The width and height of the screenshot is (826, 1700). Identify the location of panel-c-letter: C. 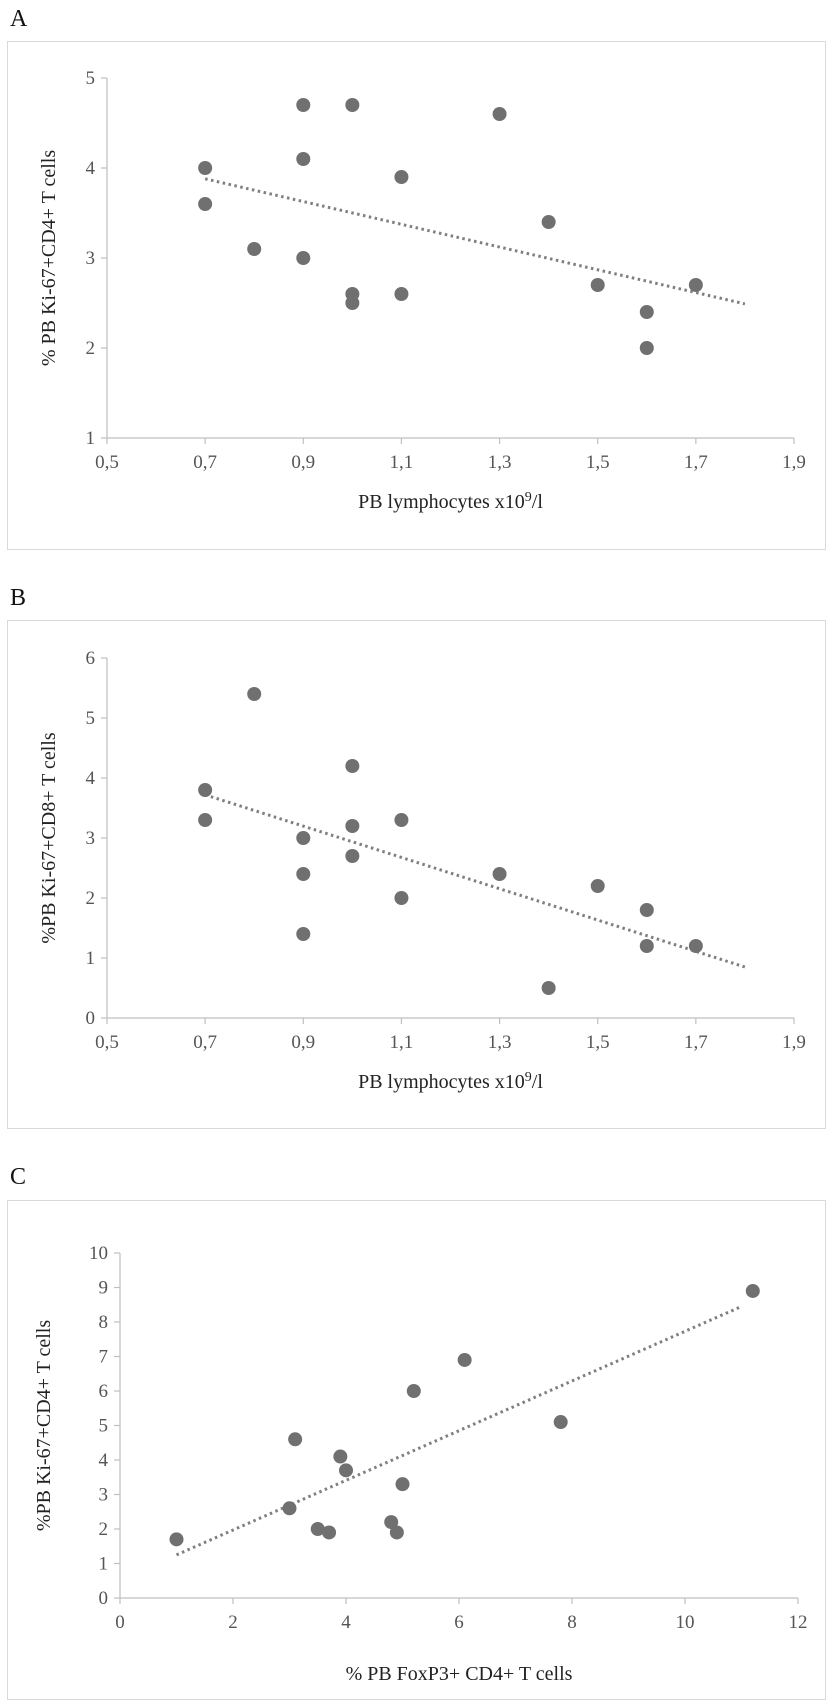
(18, 1177).